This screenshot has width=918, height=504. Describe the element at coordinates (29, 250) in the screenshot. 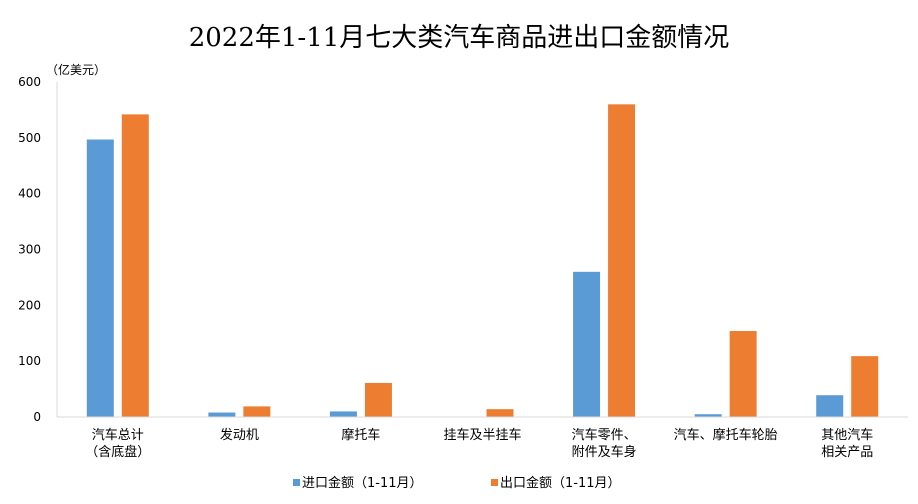

I see `y-tick-label: 300` at that location.